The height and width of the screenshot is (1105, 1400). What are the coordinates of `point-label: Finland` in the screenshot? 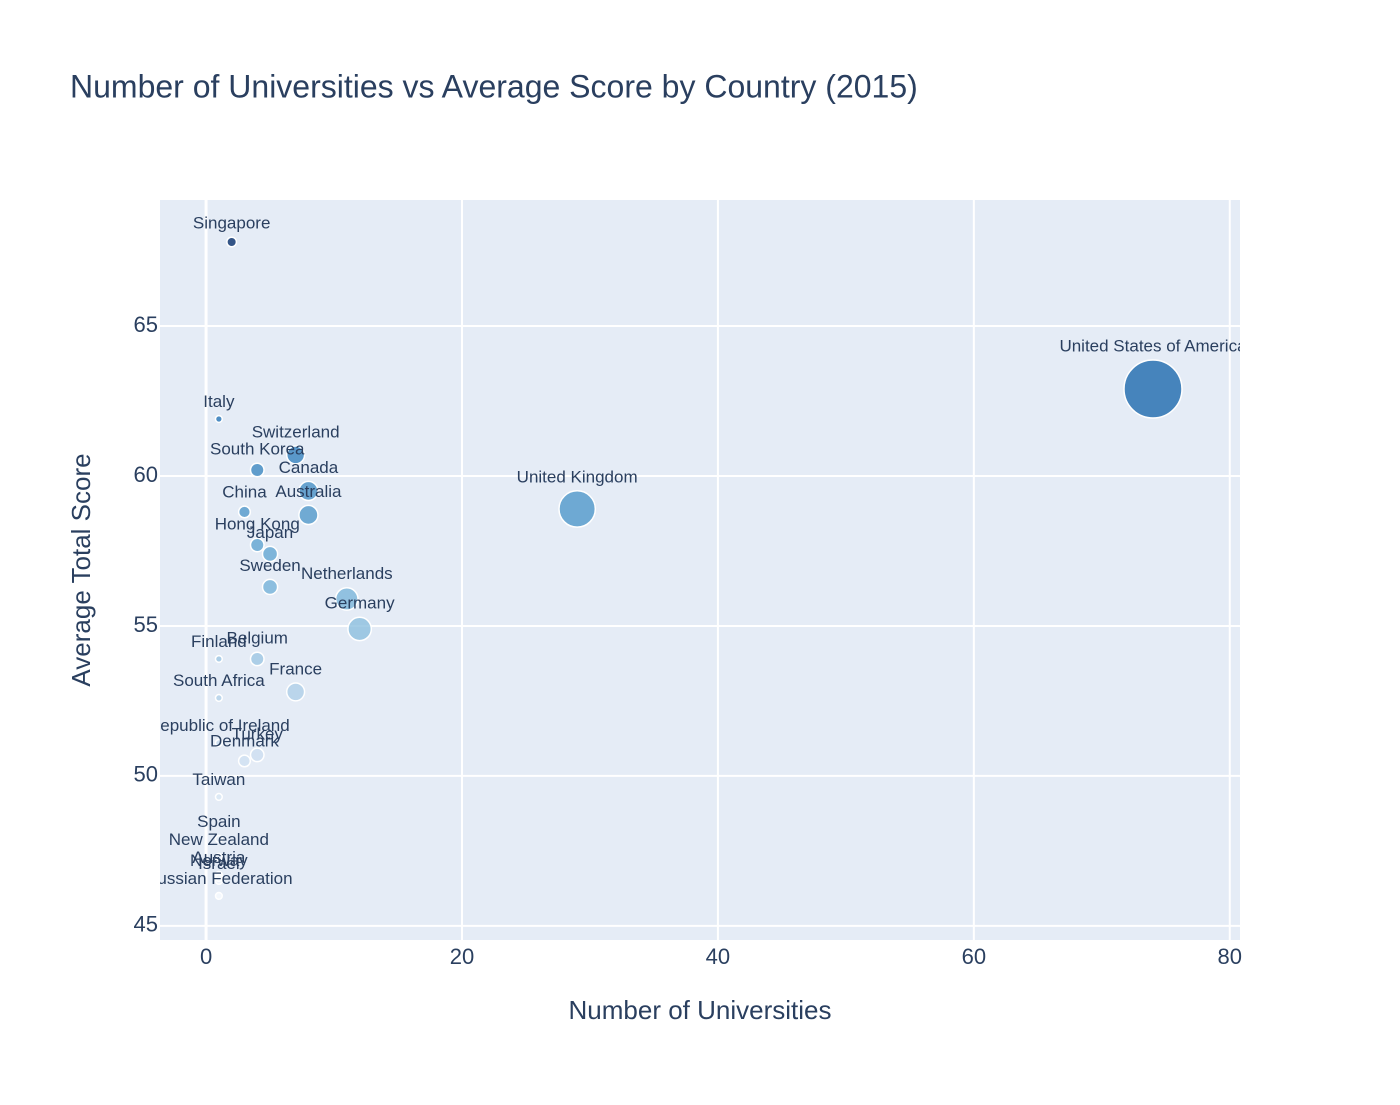 It's located at (219, 641).